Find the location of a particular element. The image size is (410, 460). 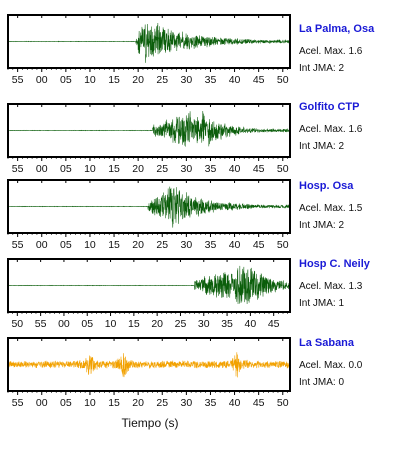

station-name: La Palma, Osa is located at coordinates (337, 29).